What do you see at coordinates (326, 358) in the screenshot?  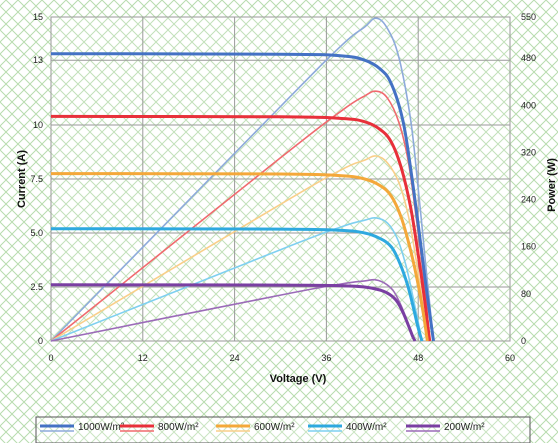 I see `x-tick-label: 36` at bounding box center [326, 358].